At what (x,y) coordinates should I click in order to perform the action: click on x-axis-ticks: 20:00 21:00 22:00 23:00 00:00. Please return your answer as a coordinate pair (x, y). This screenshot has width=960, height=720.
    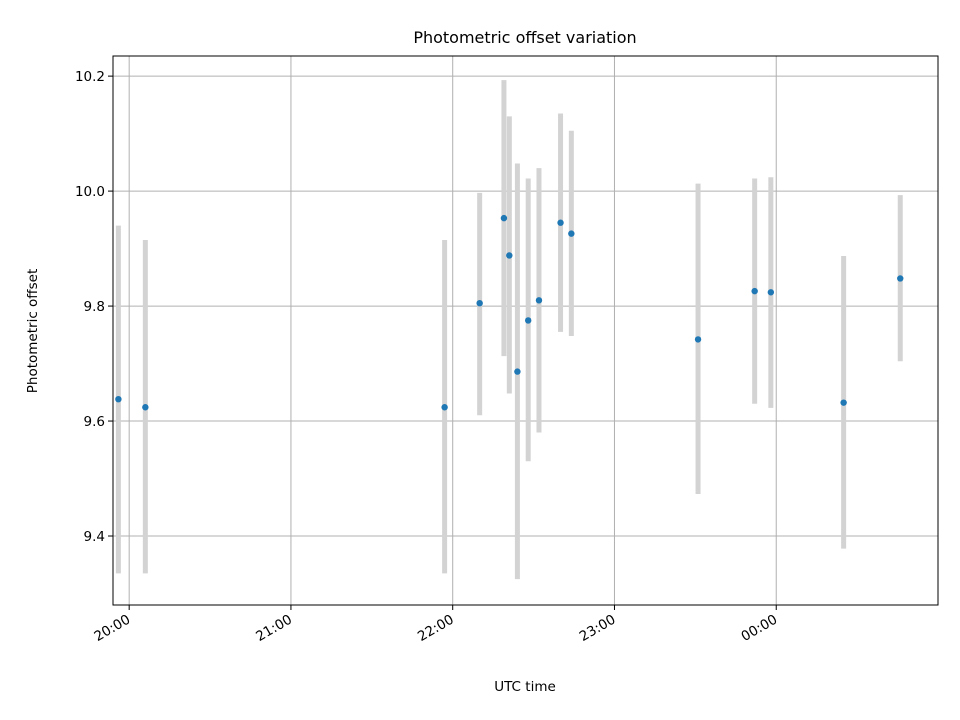
    Looking at the image, I should click on (435, 625).